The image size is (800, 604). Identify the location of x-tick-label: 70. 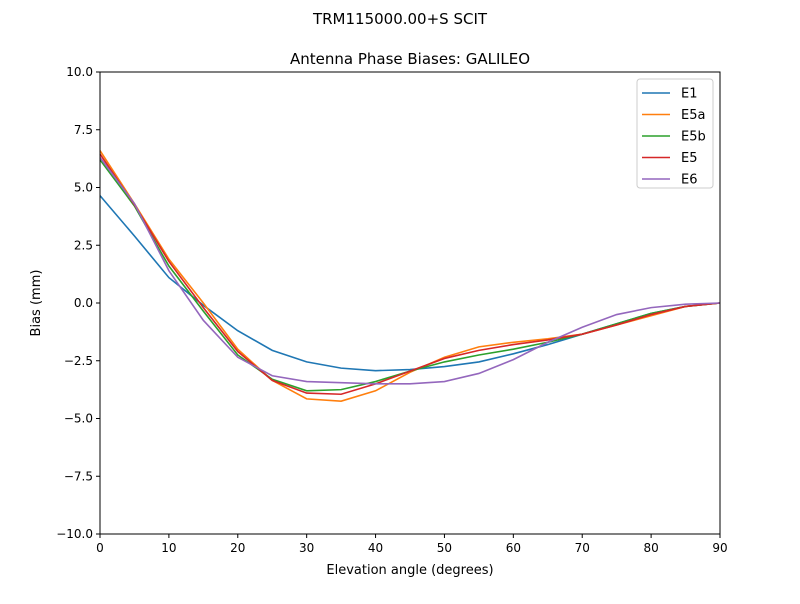
(582, 548).